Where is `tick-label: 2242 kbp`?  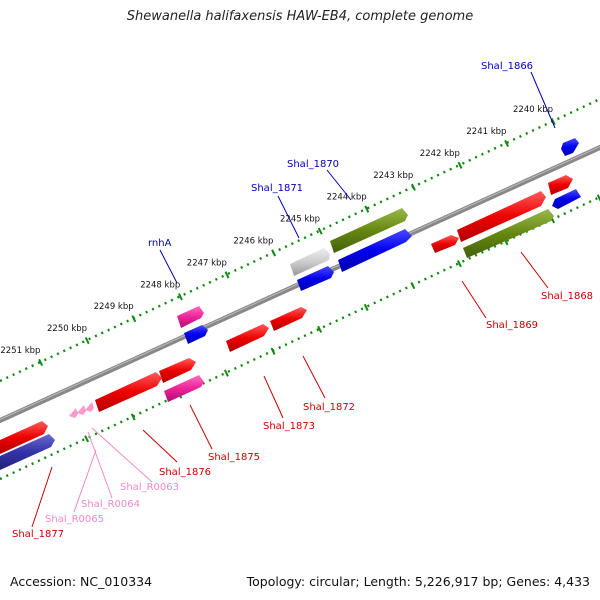 tick-label: 2242 kbp is located at coordinates (440, 154).